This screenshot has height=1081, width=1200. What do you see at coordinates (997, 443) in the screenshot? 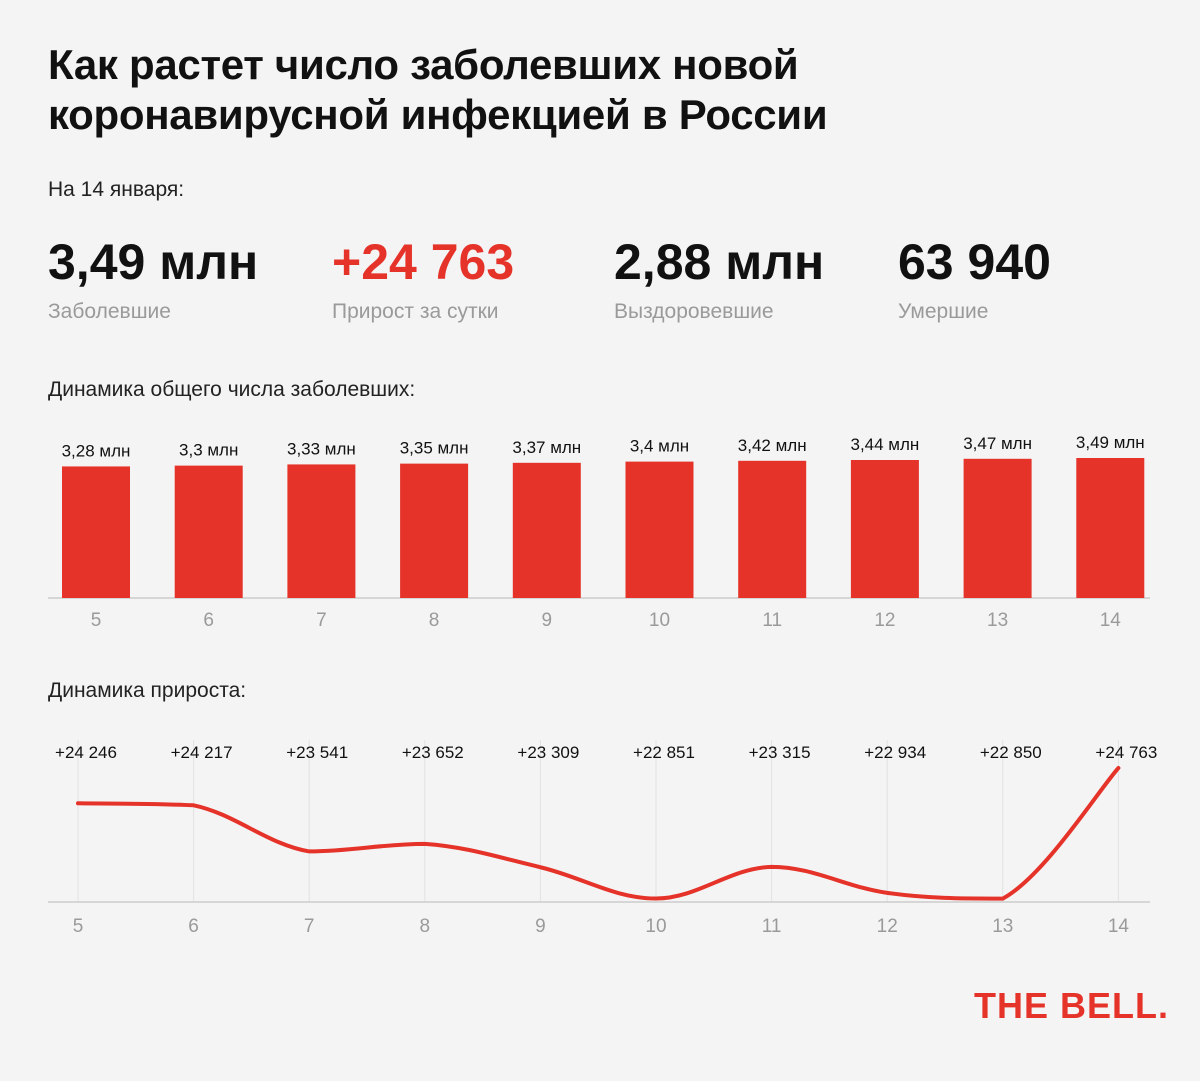
I see `bar-data-label: 3,47 млн` at bounding box center [997, 443].